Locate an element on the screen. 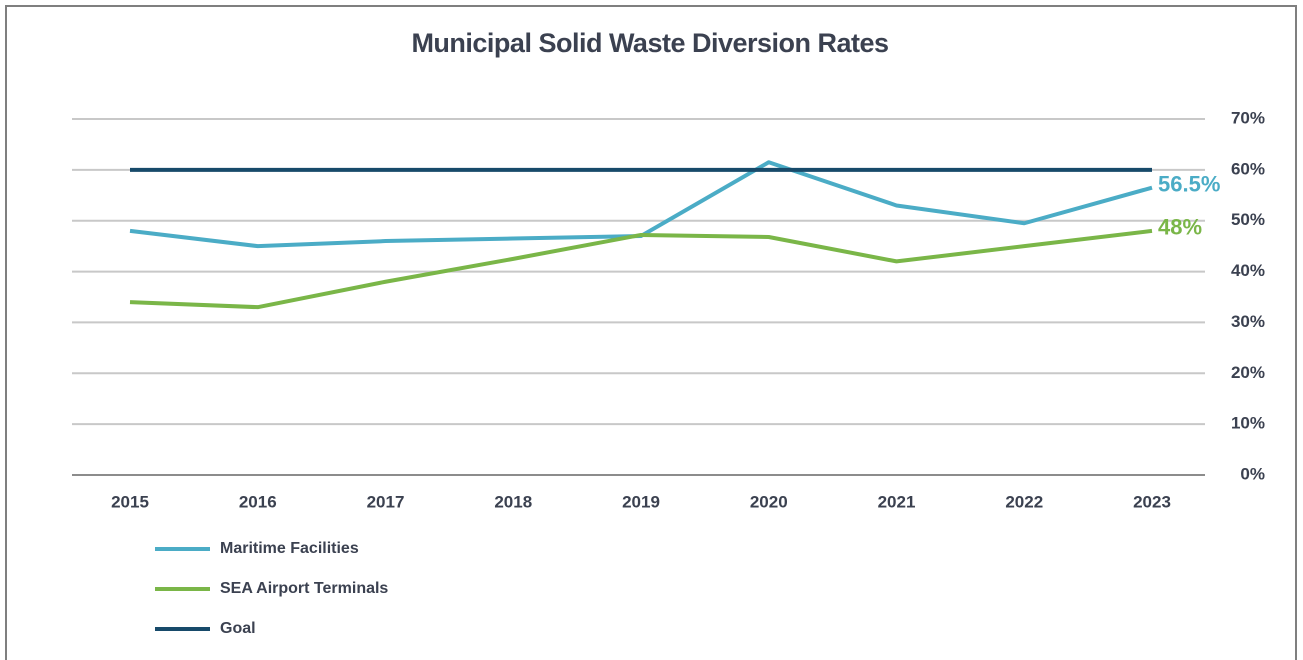 Image resolution: width=1303 pixels, height=660 pixels. y-tick-label: 60% is located at coordinates (1248, 168).